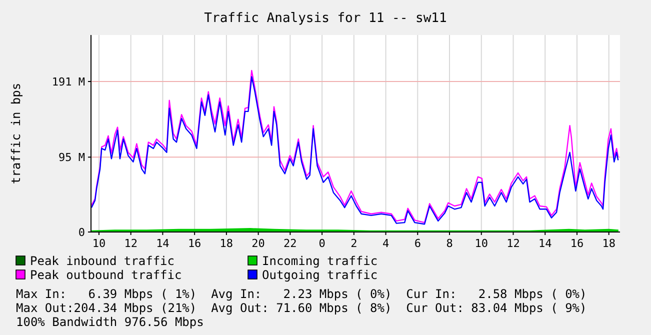  Describe the element at coordinates (72, 157) in the screenshot. I see `y-tick-label: 95 M` at that location.